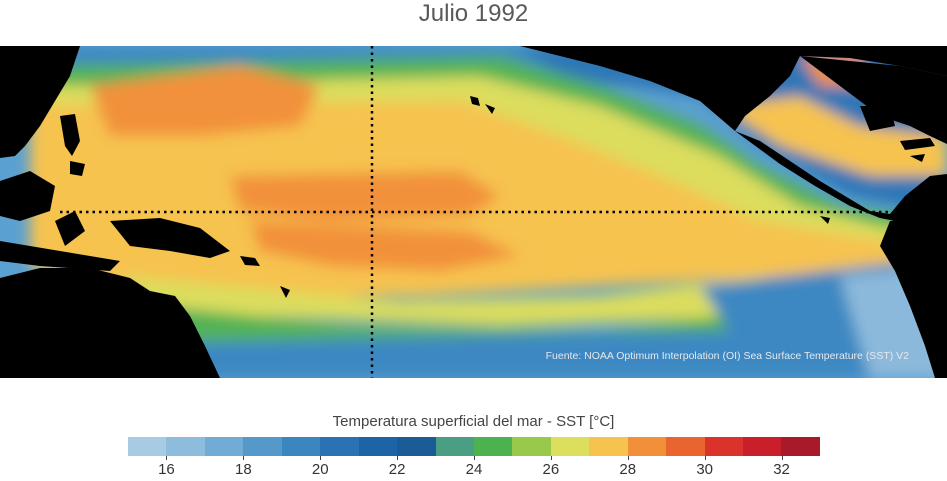 The width and height of the screenshot is (947, 481). I want to click on colorbar, so click(474, 446).